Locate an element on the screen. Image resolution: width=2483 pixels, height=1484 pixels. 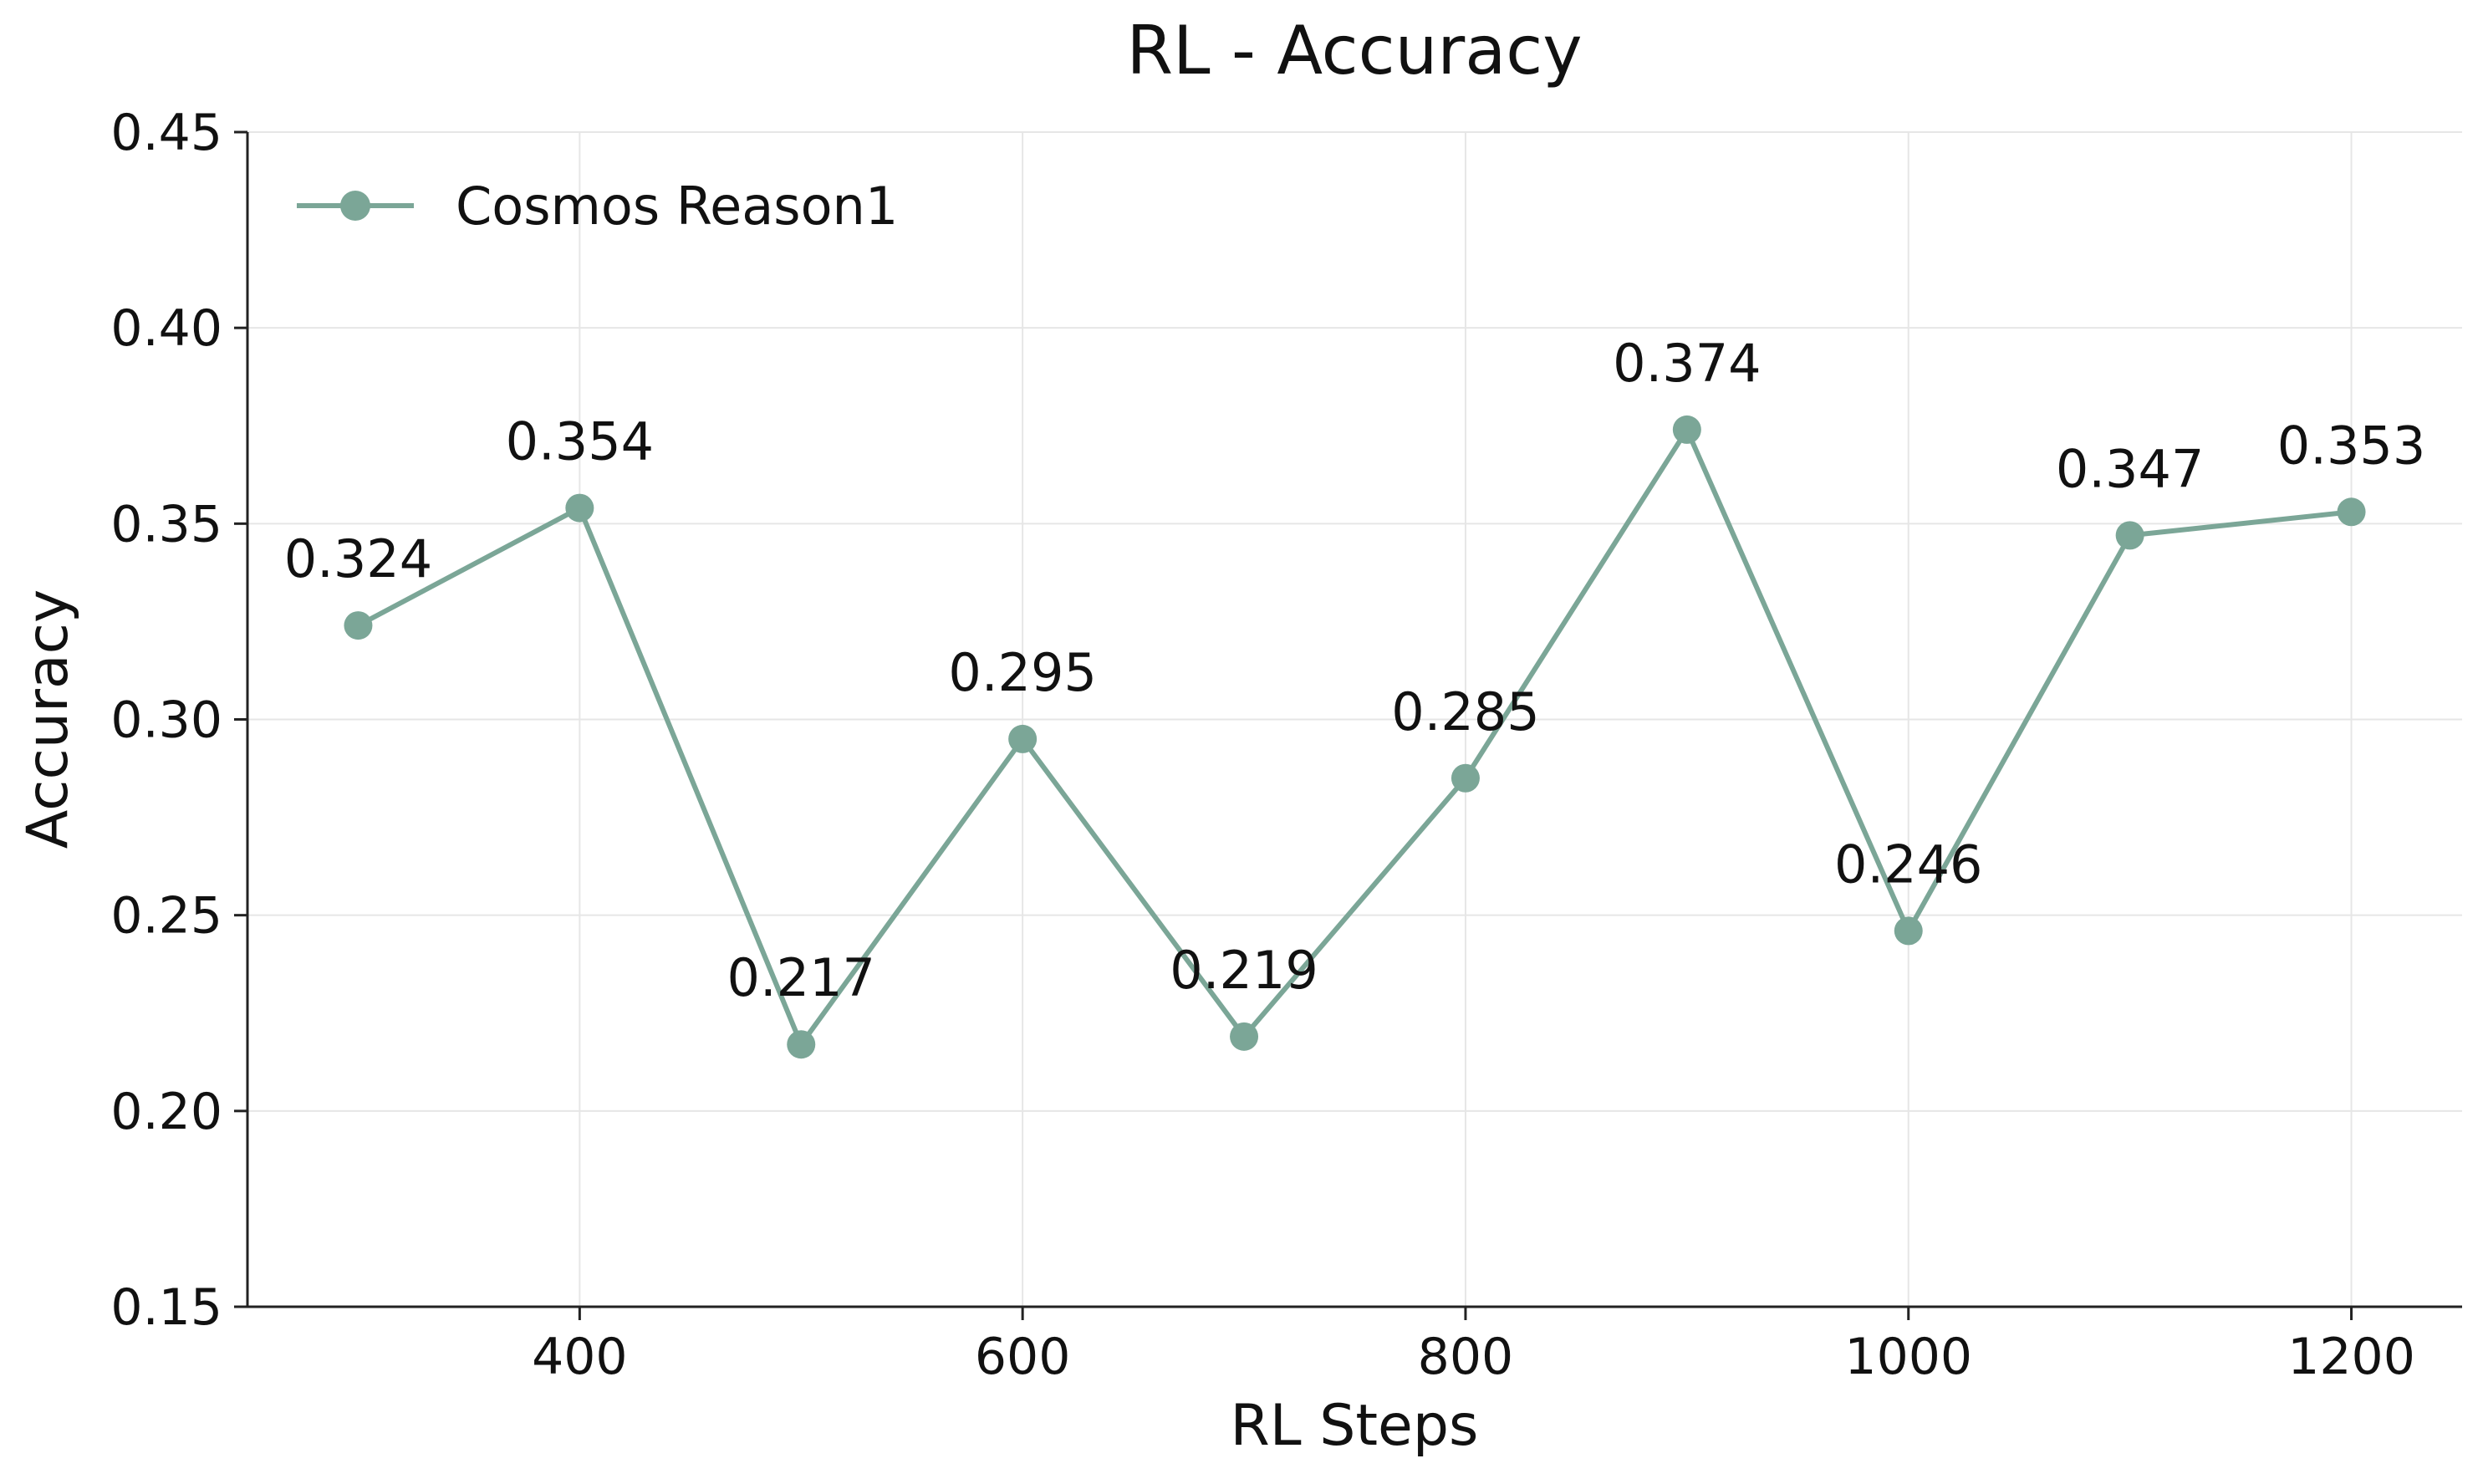
data-label: 0.353 is located at coordinates (2351, 445).